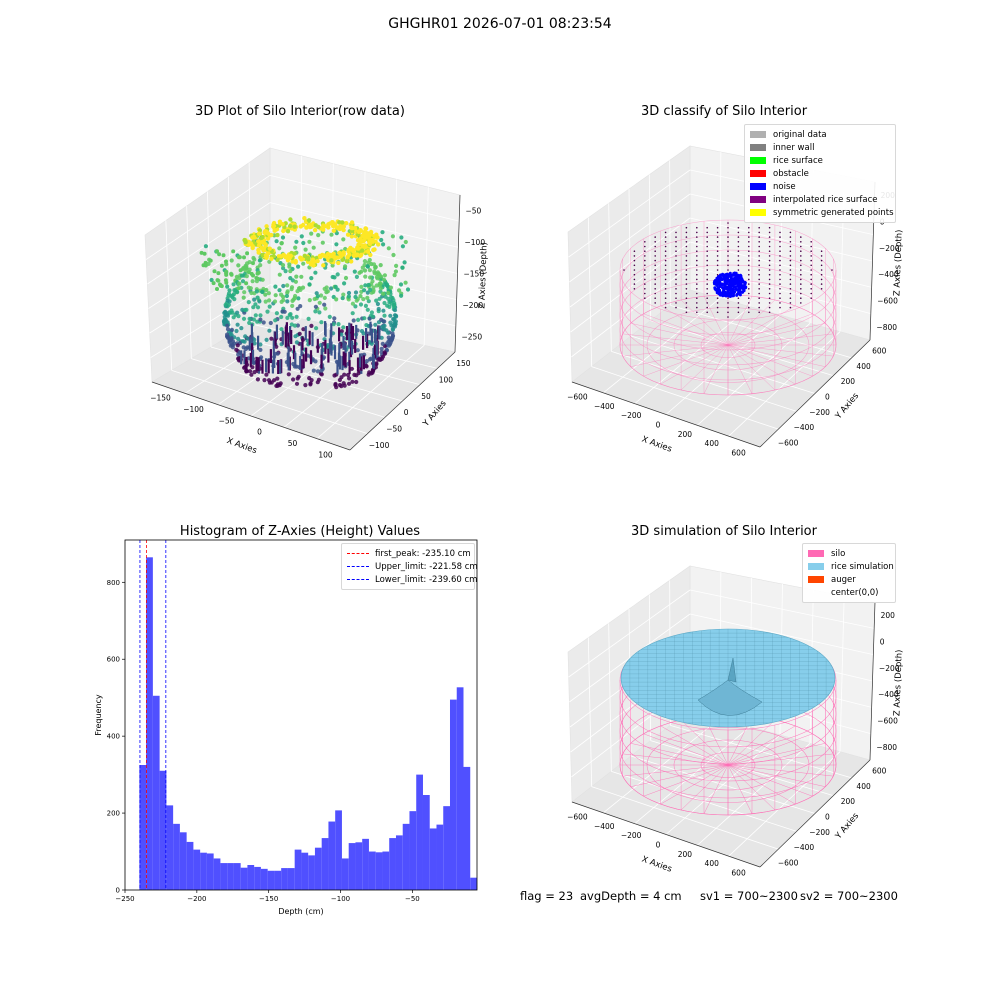  What do you see at coordinates (827, 817) in the screenshot?
I see `y-tick-label: 0` at bounding box center [827, 817].